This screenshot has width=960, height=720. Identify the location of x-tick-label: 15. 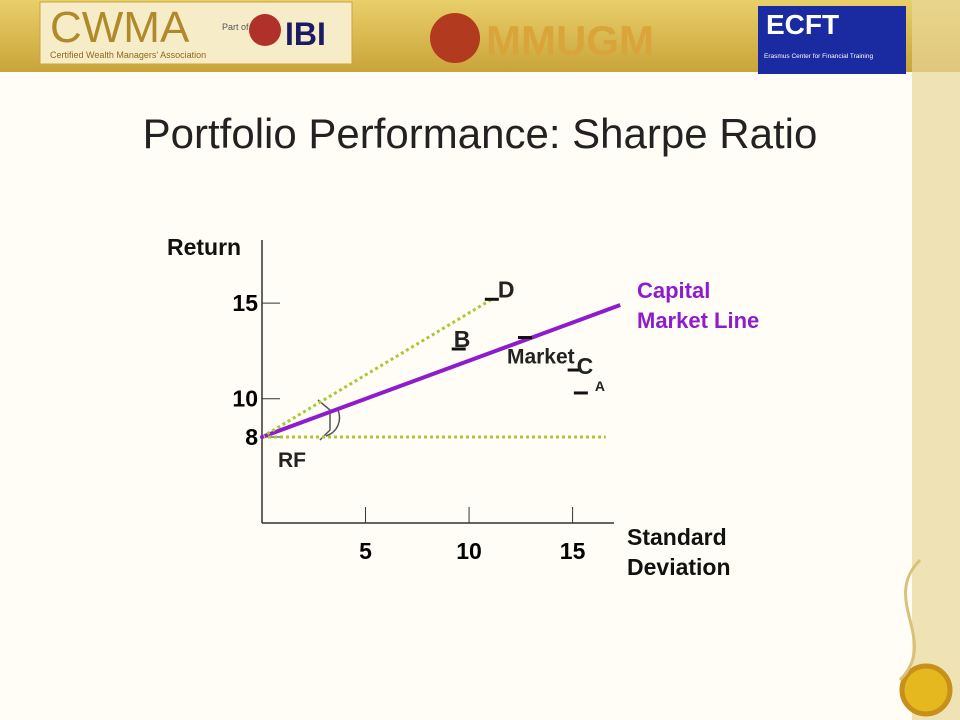
(573, 551).